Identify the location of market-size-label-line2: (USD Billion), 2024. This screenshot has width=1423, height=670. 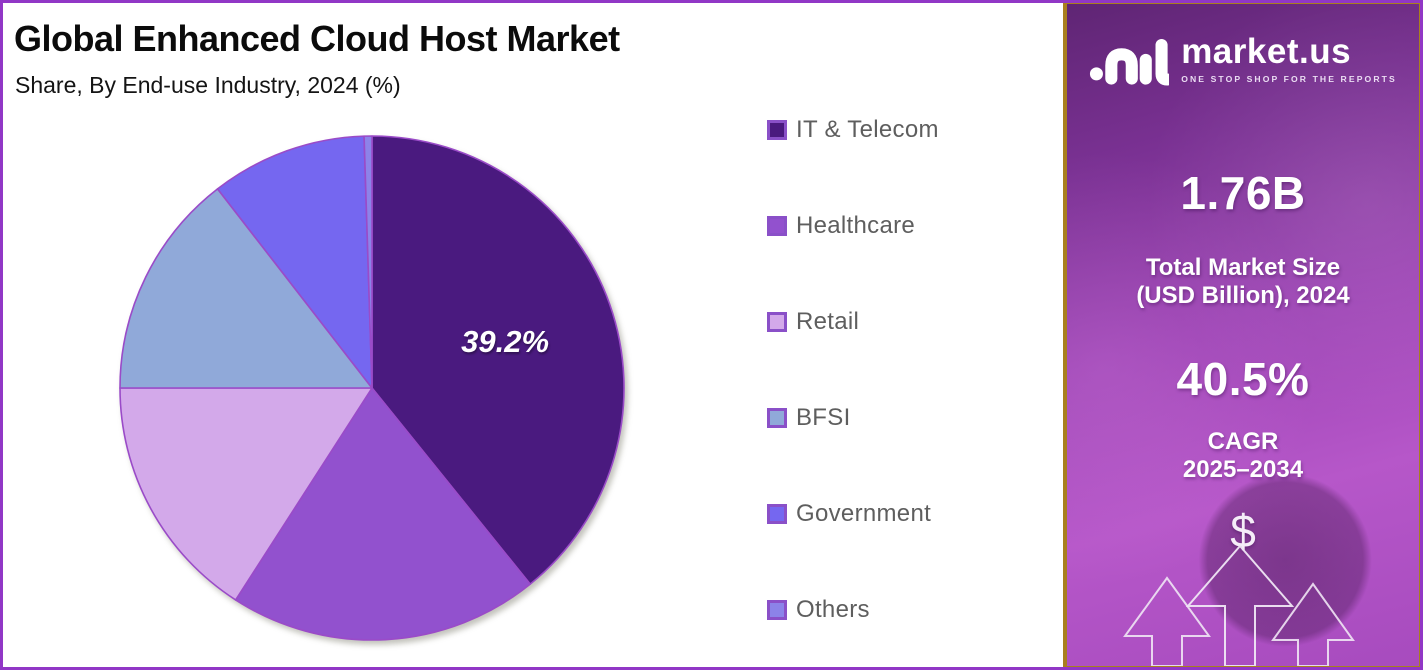
(1243, 295).